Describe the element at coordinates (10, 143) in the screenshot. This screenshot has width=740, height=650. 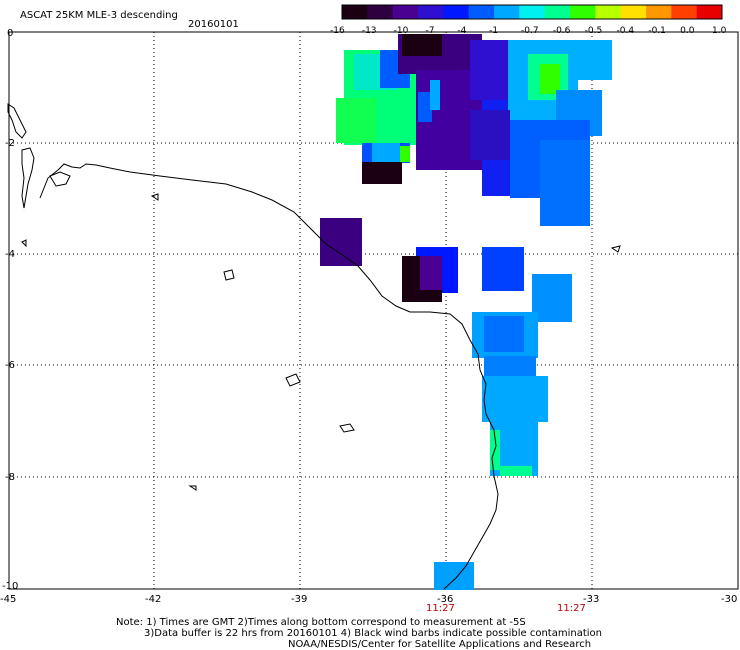
I see `lat-label-2: -2` at that location.